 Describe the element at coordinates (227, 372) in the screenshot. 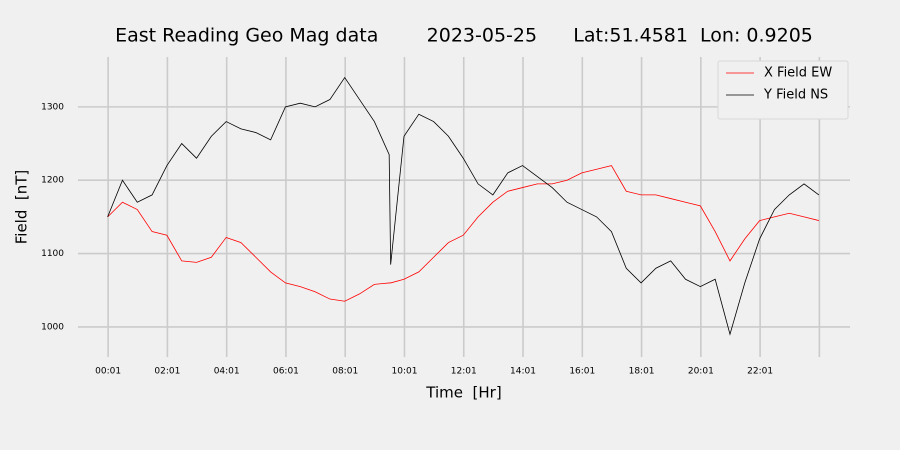

I see `x-tick-label: 04:01` at that location.